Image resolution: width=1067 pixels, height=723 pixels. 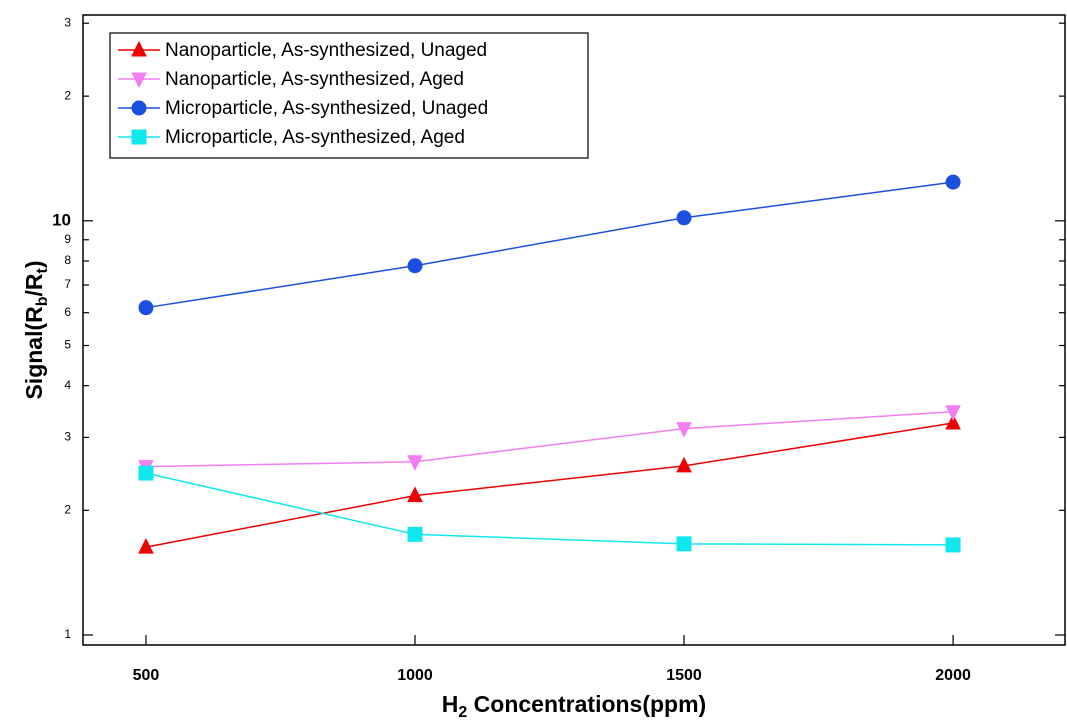 What do you see at coordinates (315, 137) in the screenshot?
I see `legend-label: Microparticle, As-synthesized, Aged` at bounding box center [315, 137].